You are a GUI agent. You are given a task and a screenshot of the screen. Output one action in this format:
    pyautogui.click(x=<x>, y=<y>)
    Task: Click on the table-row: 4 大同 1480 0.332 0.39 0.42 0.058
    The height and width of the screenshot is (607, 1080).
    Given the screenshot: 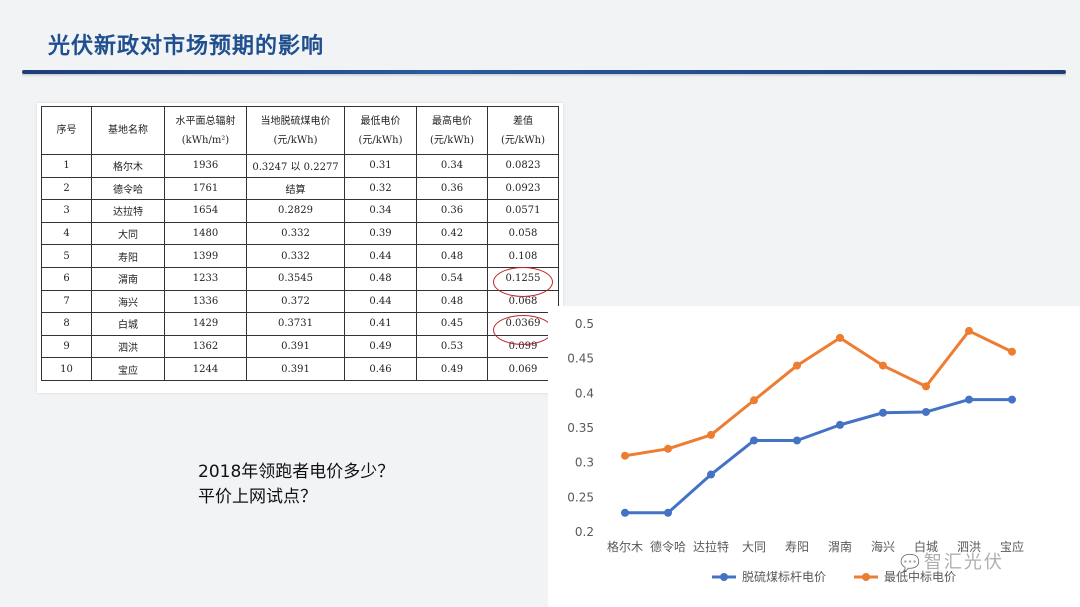 What is the action you would take?
    pyautogui.click(x=300, y=233)
    